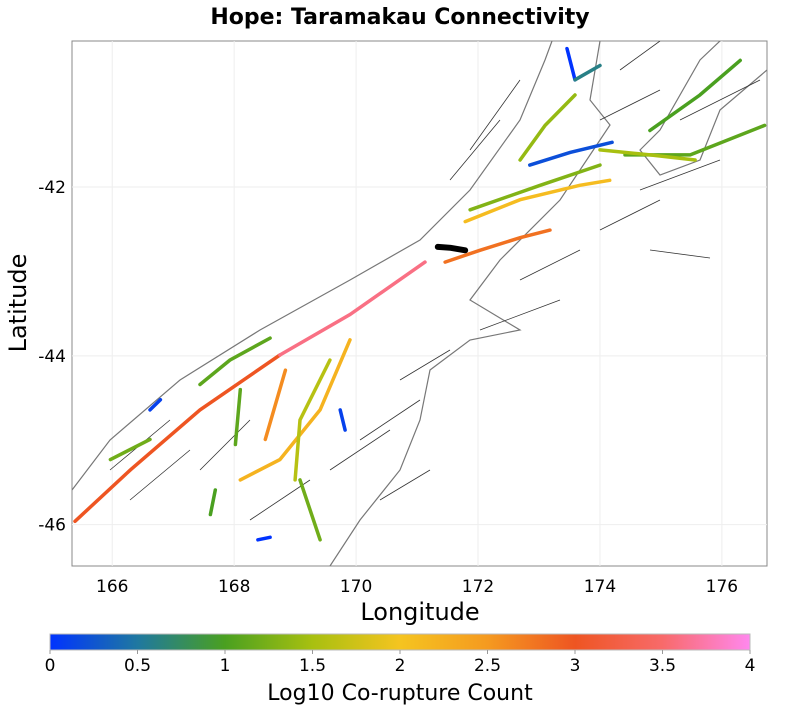  What do you see at coordinates (225, 666) in the screenshot?
I see `colorbar-tick-label: 1` at bounding box center [225, 666].